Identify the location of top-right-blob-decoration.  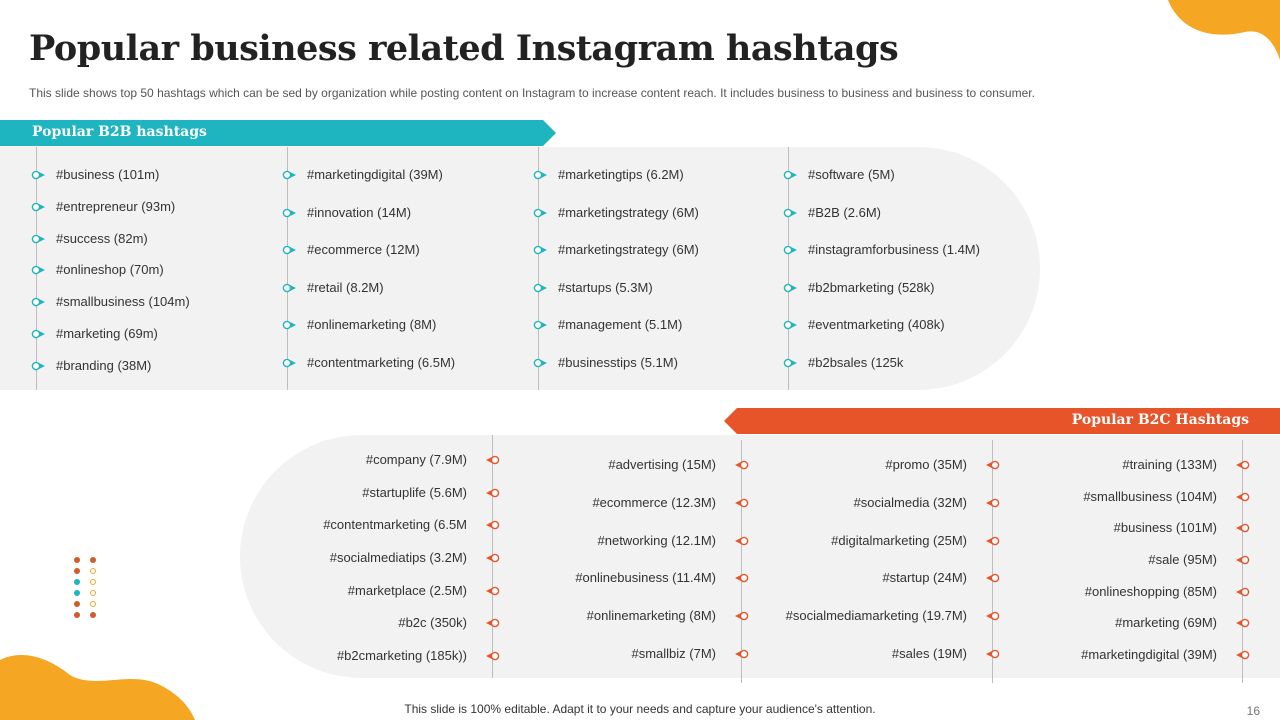
(1224, 30).